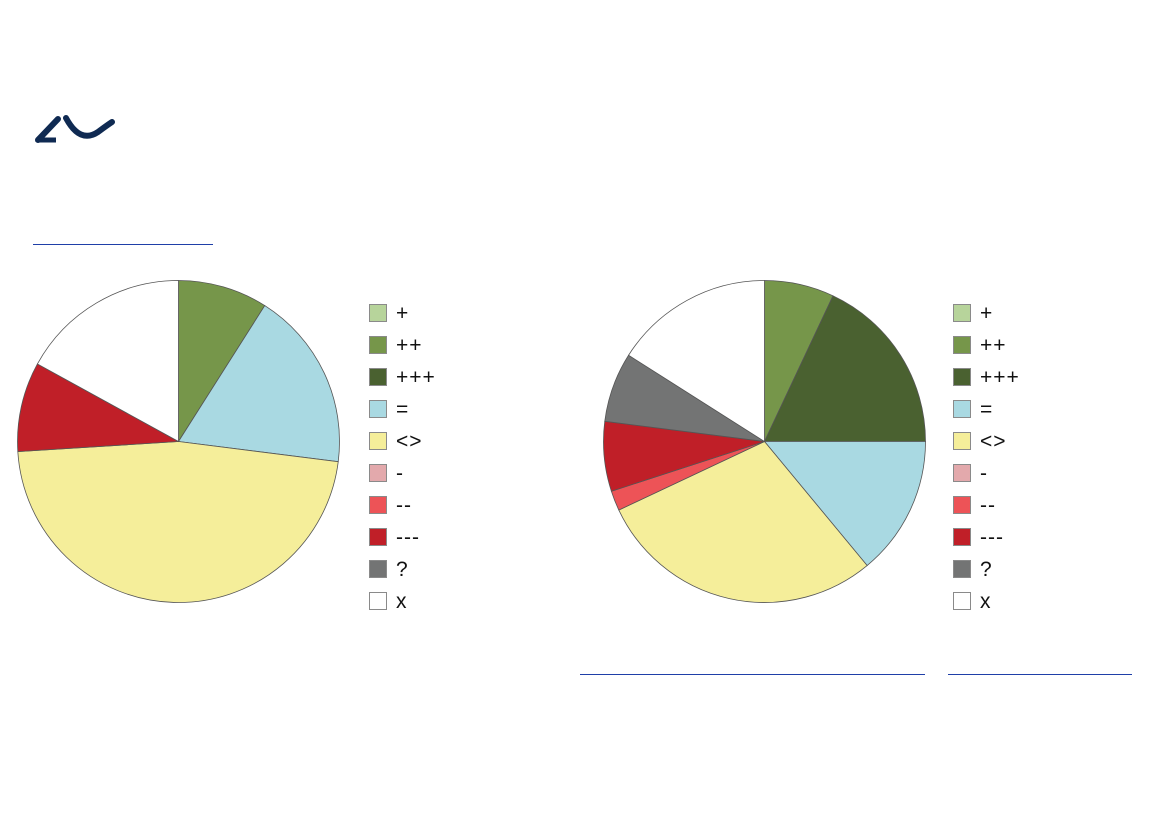 Image resolution: width=1169 pixels, height=827 pixels. Describe the element at coordinates (844, 368) in the screenshot. I see `pie-slice-+++` at that location.